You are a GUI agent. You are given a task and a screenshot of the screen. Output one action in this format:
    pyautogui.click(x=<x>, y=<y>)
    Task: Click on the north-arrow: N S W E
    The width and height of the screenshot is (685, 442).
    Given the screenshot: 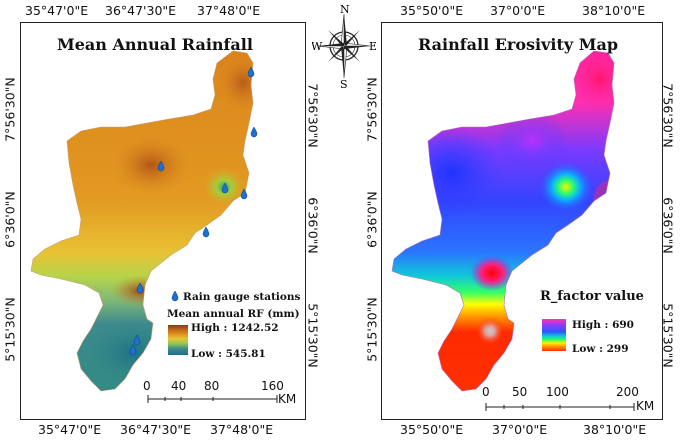 What is the action you would take?
    pyautogui.click(x=344, y=47)
    